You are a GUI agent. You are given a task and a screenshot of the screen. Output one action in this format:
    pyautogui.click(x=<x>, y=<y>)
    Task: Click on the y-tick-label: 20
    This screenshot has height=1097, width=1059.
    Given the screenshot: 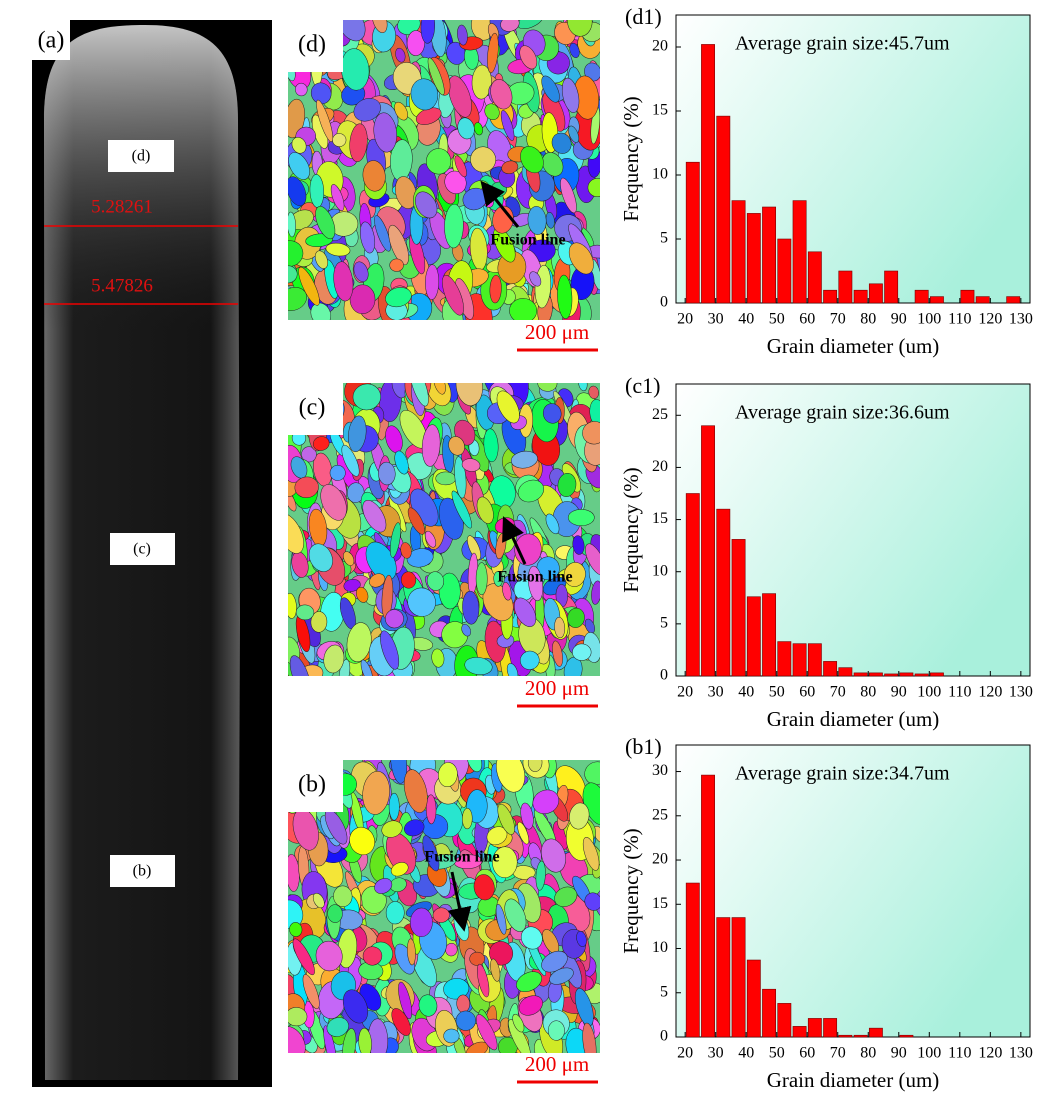 What is the action you would take?
    pyautogui.click(x=660, y=859)
    